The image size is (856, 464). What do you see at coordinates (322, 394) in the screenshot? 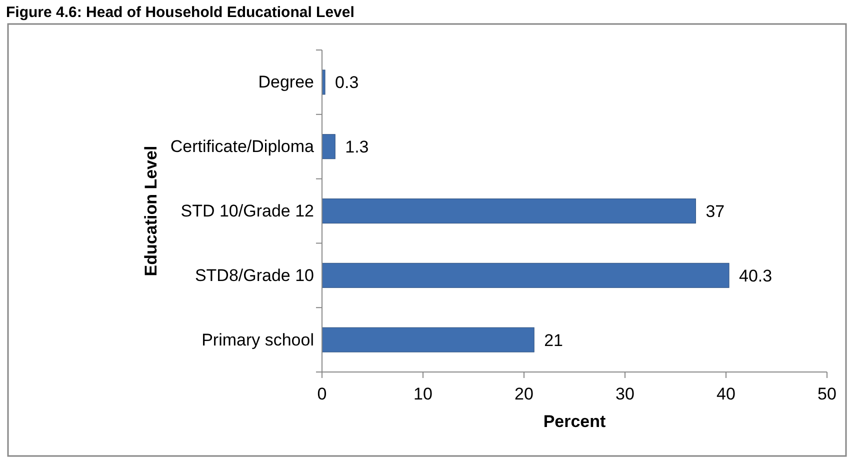
I see `x-tick-label: 0` at bounding box center [322, 394].